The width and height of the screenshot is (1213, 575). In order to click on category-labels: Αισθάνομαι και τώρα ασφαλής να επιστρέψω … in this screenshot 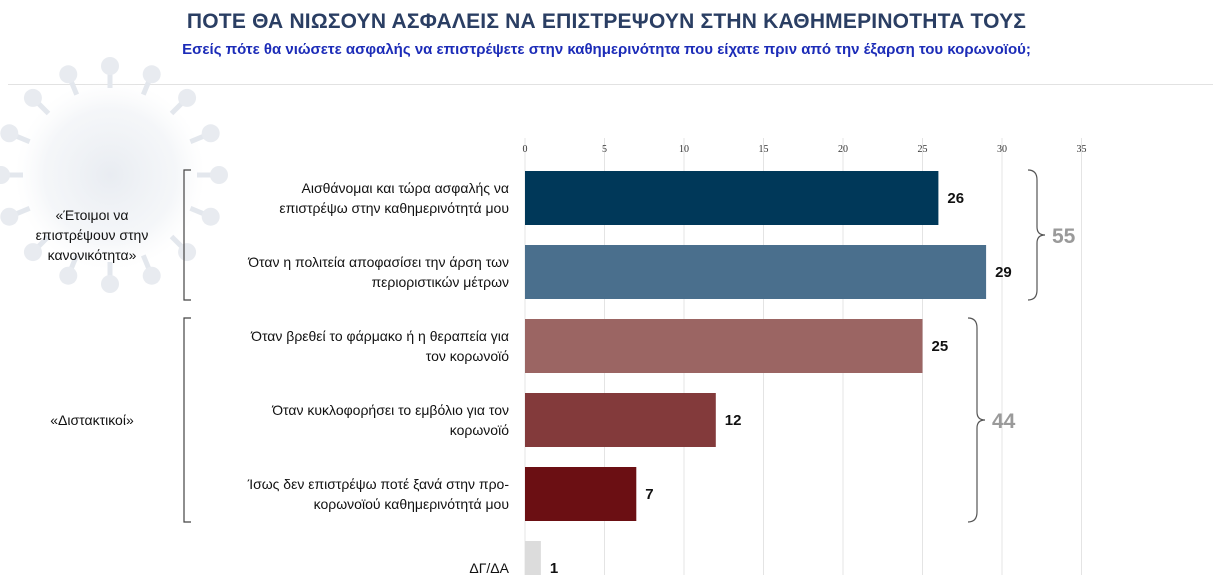, I will do `click(378, 377)`.